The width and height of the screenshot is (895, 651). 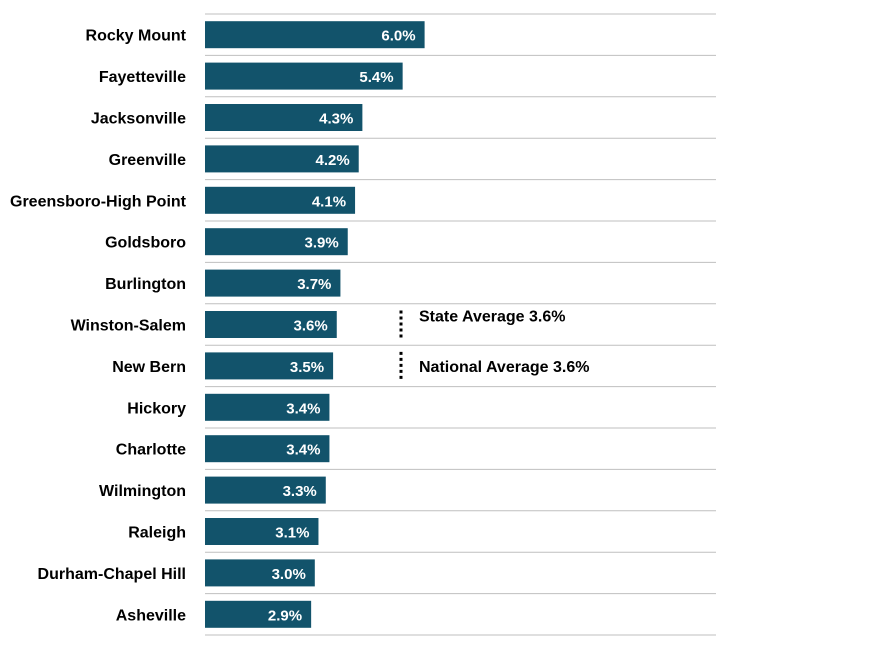 What do you see at coordinates (151, 615) in the screenshot?
I see `category-label: Asheville` at bounding box center [151, 615].